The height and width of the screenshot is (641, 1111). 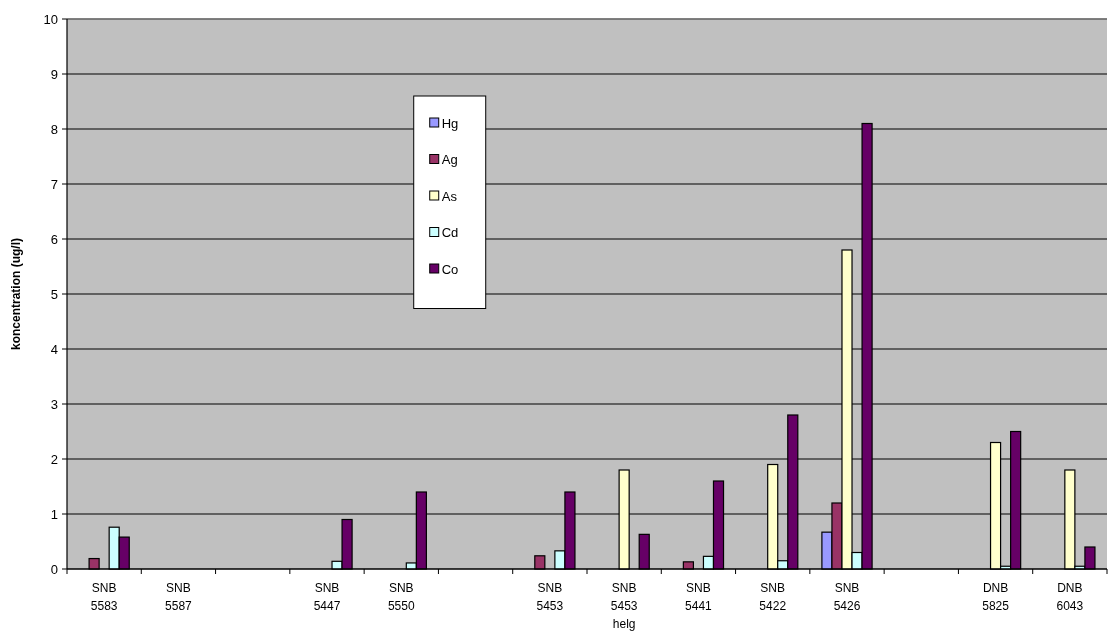 What do you see at coordinates (550, 597) in the screenshot?
I see `x-tick-label: SNB 5453` at bounding box center [550, 597].